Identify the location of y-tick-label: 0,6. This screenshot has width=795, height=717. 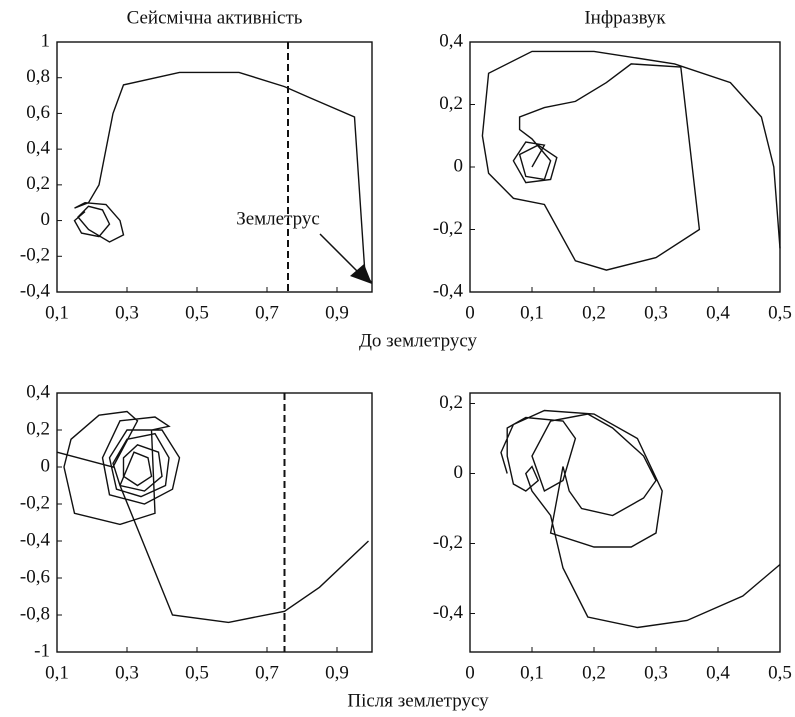
(38, 112).